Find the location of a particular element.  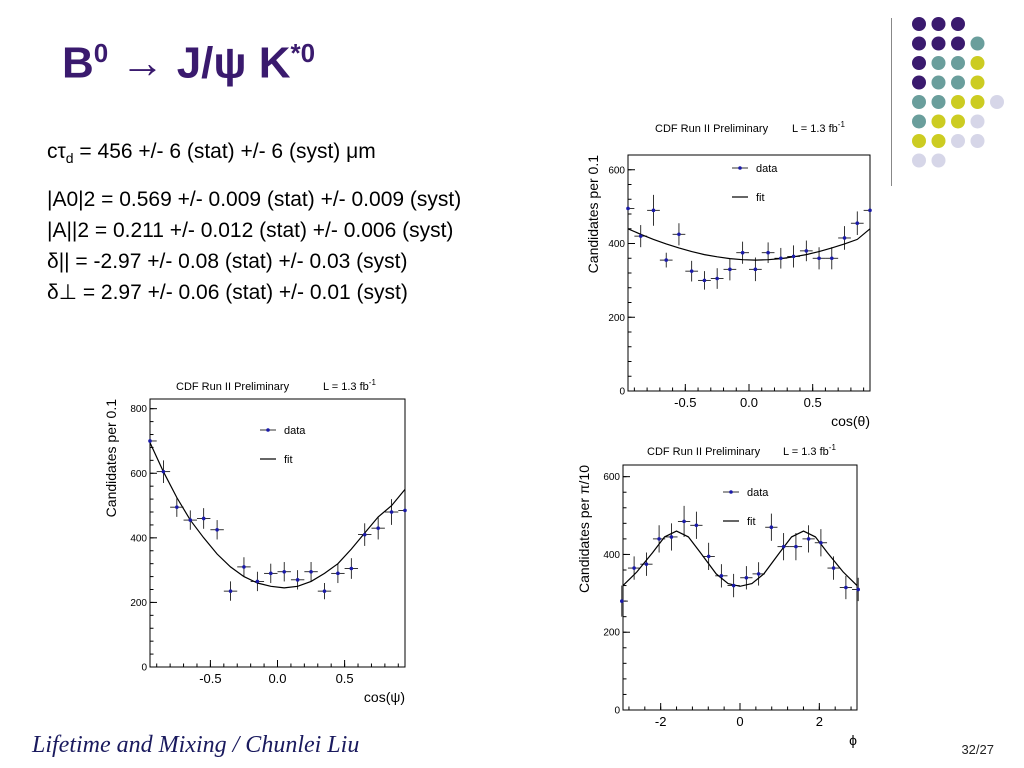

y-axis-title: Candidates per π/10 is located at coordinates (584, 529).